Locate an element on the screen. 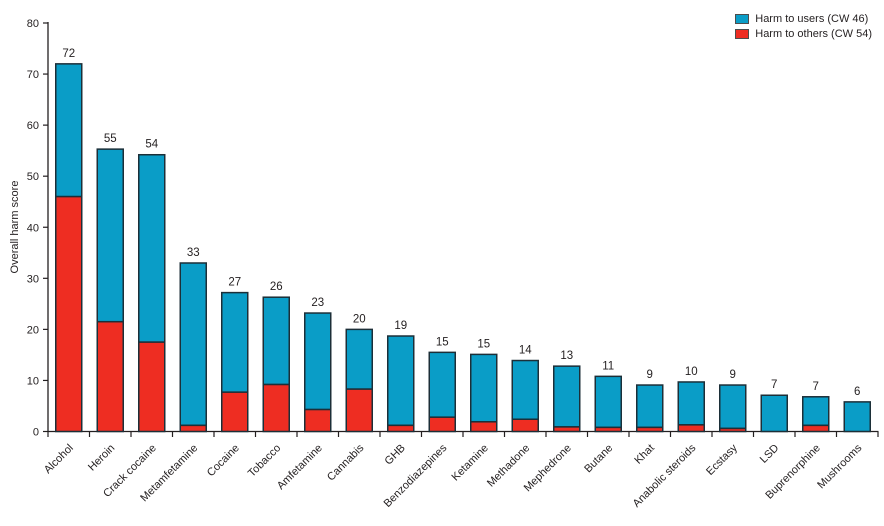 The width and height of the screenshot is (884, 526). bar-others-heroin is located at coordinates (110, 376).